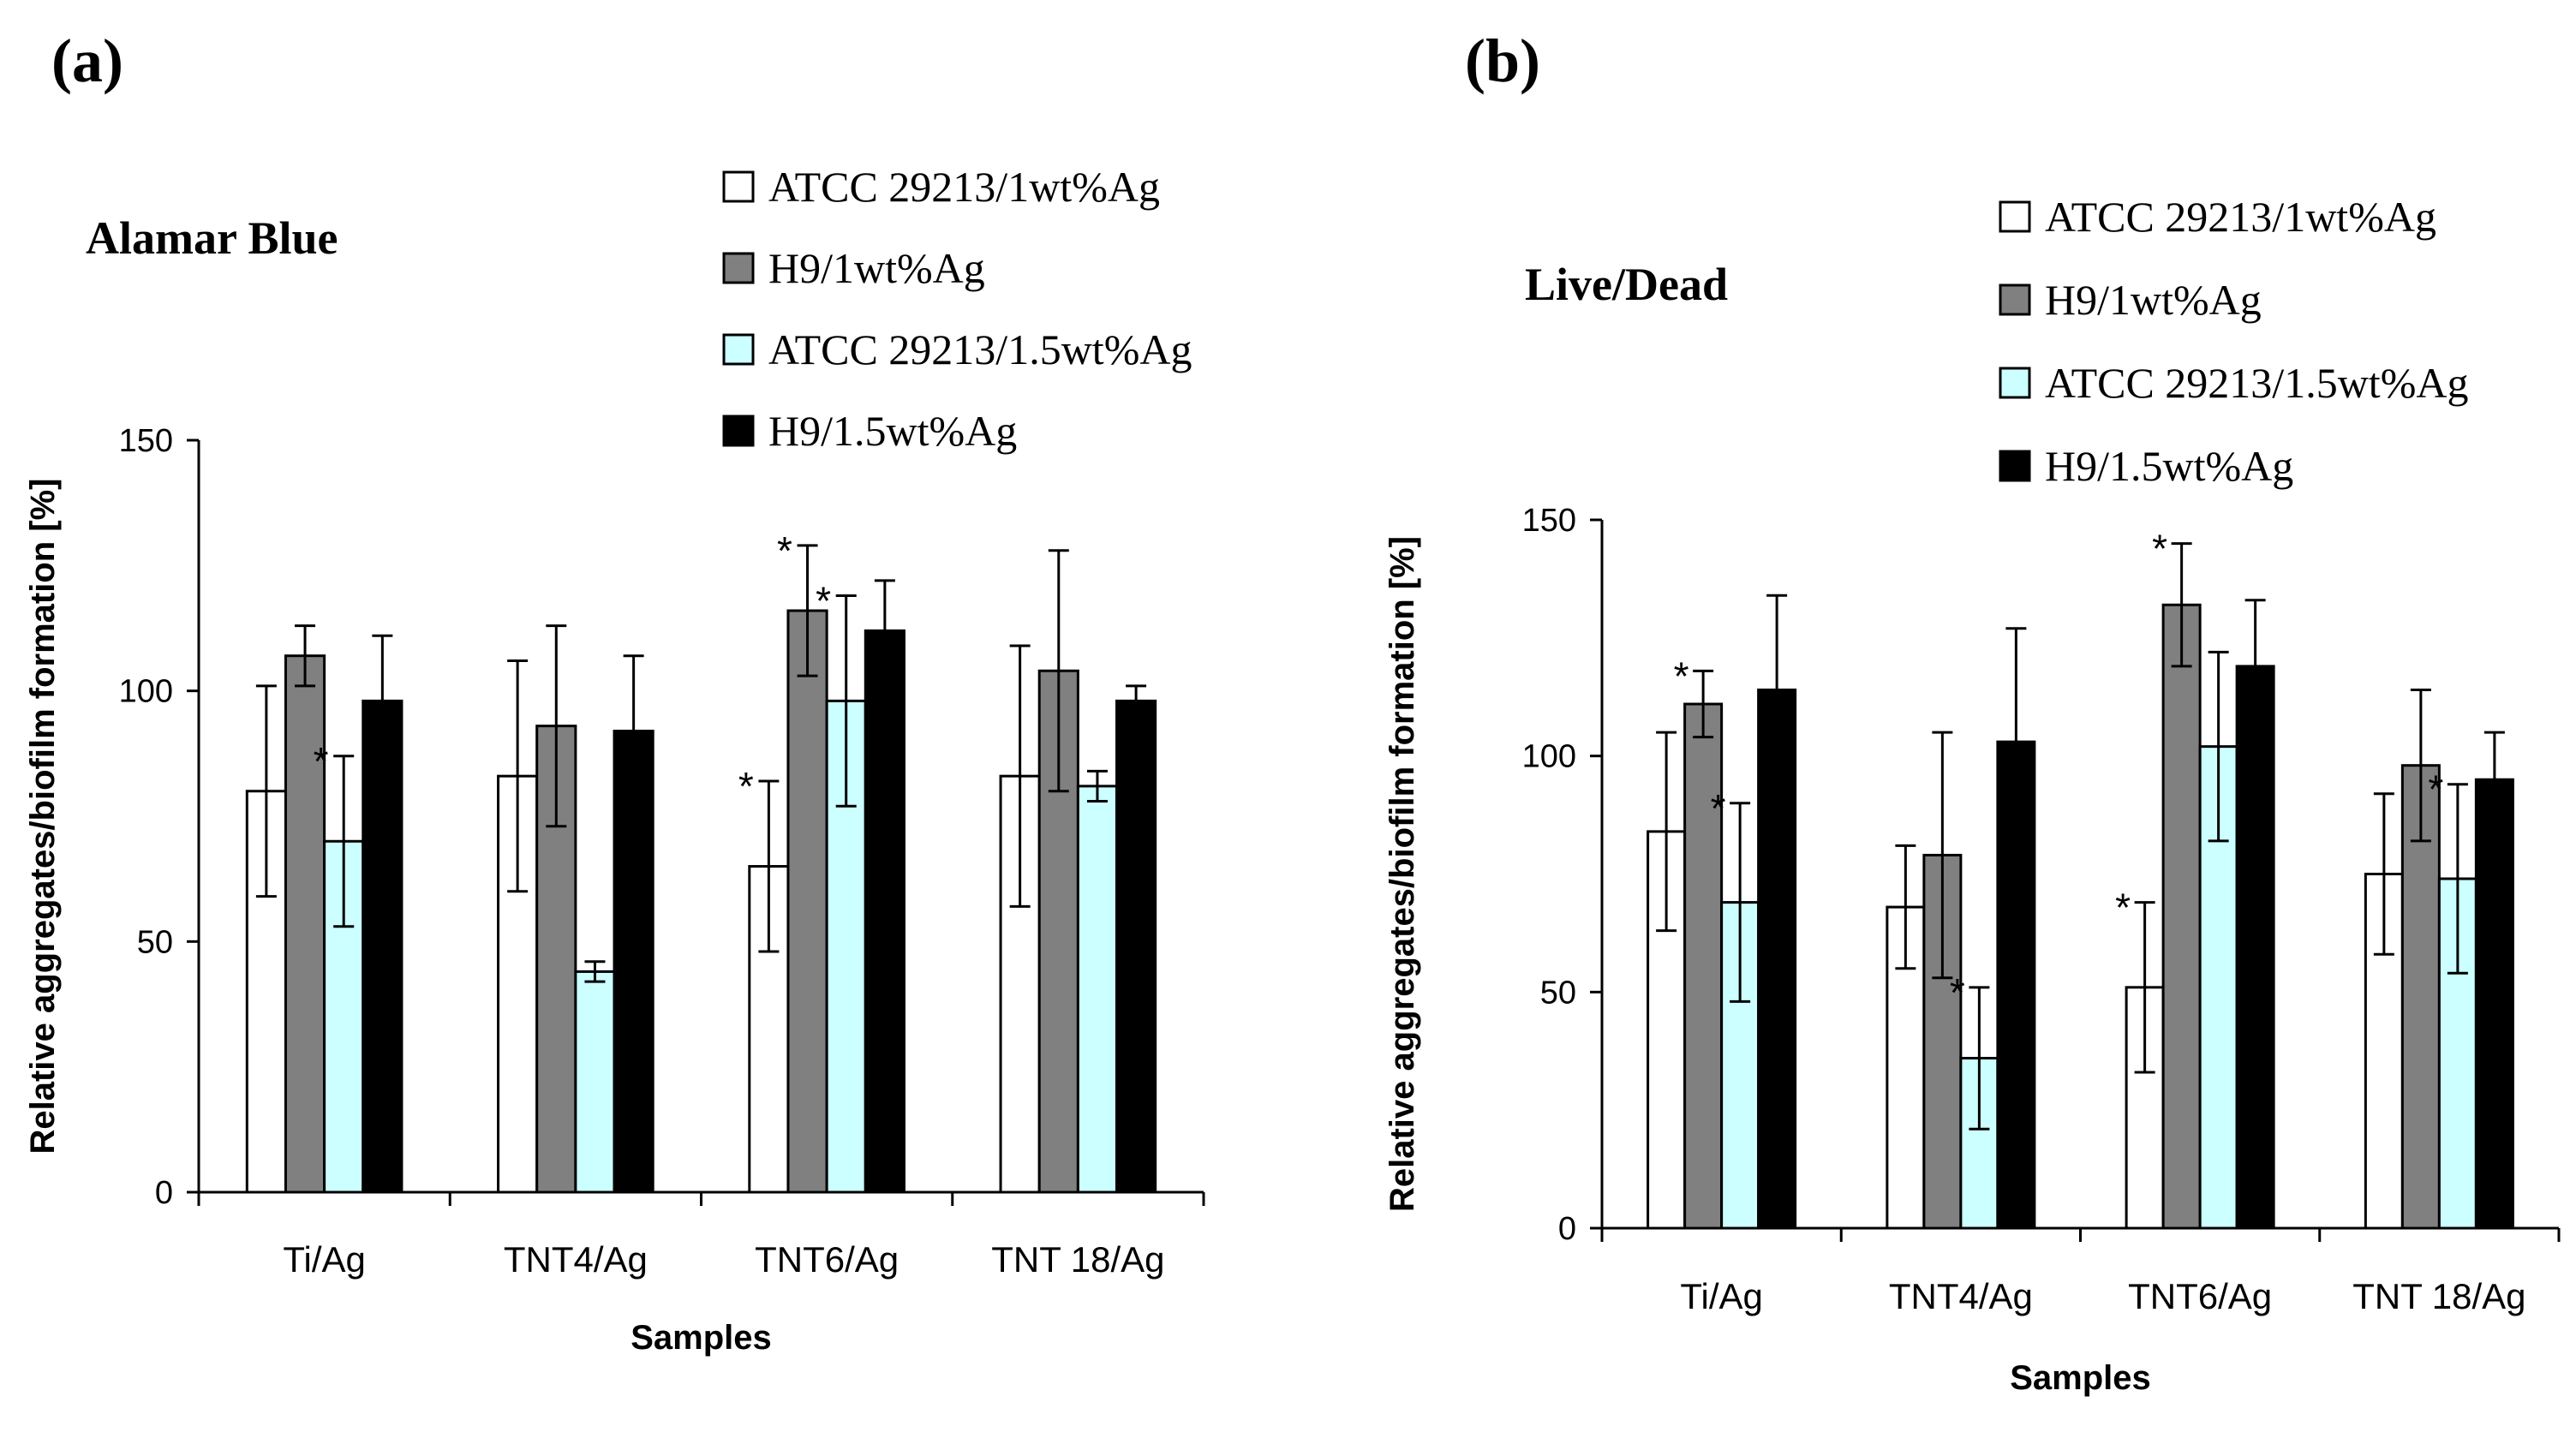 Image resolution: width=2576 pixels, height=1432 pixels. What do you see at coordinates (87, 61) in the screenshot?
I see `panel-label: (a)` at bounding box center [87, 61].